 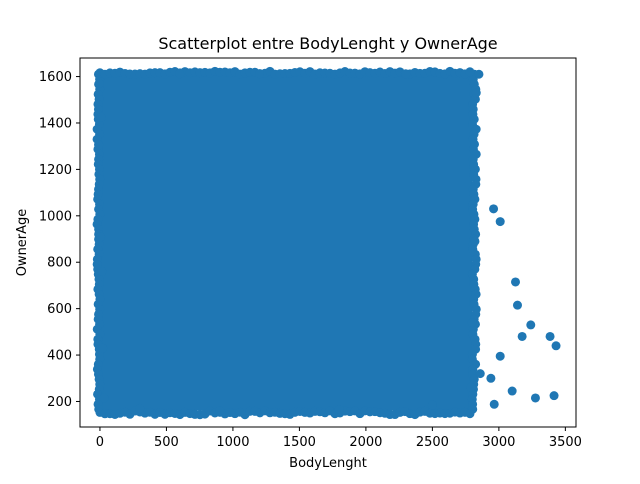 I want to click on x-tick-label: 3500, so click(x=565, y=442).